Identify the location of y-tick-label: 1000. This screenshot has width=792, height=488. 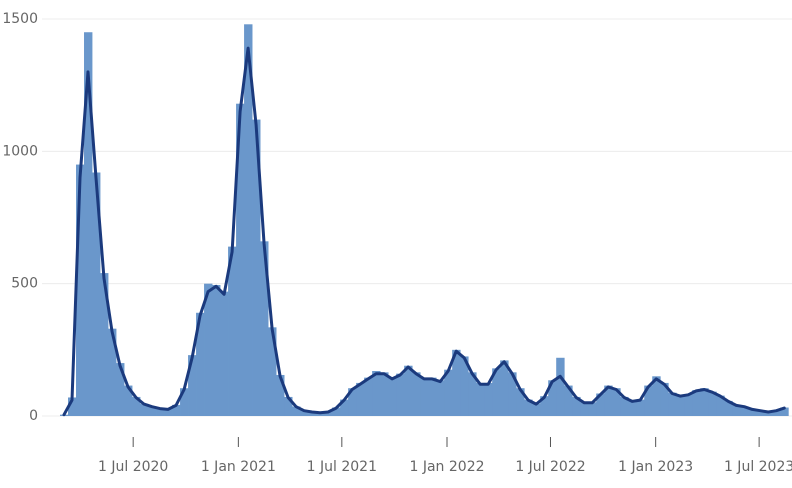
(20, 151).